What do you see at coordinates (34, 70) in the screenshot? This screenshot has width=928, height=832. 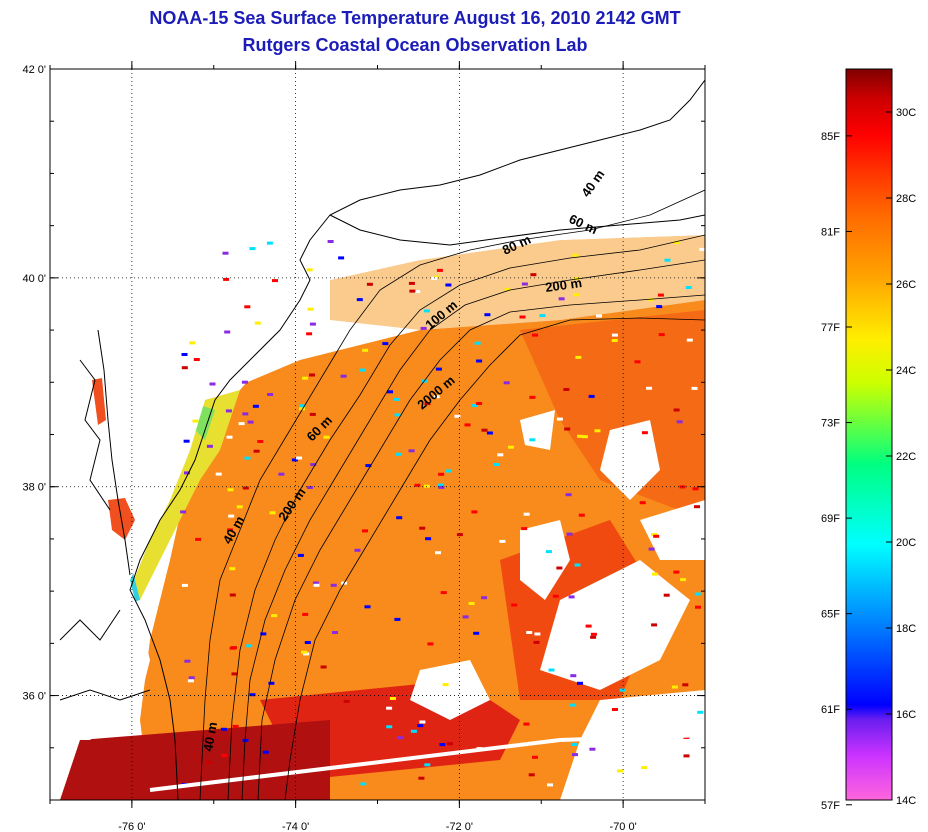 I see `lat-tick-label: 42 0'` at bounding box center [34, 70].